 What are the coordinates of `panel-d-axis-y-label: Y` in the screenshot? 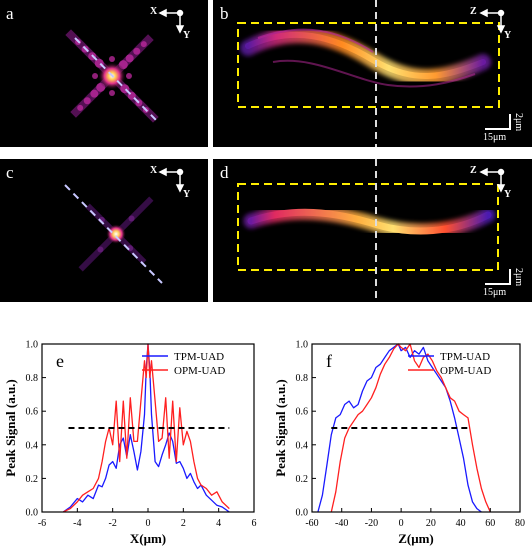 It's located at (508, 194).